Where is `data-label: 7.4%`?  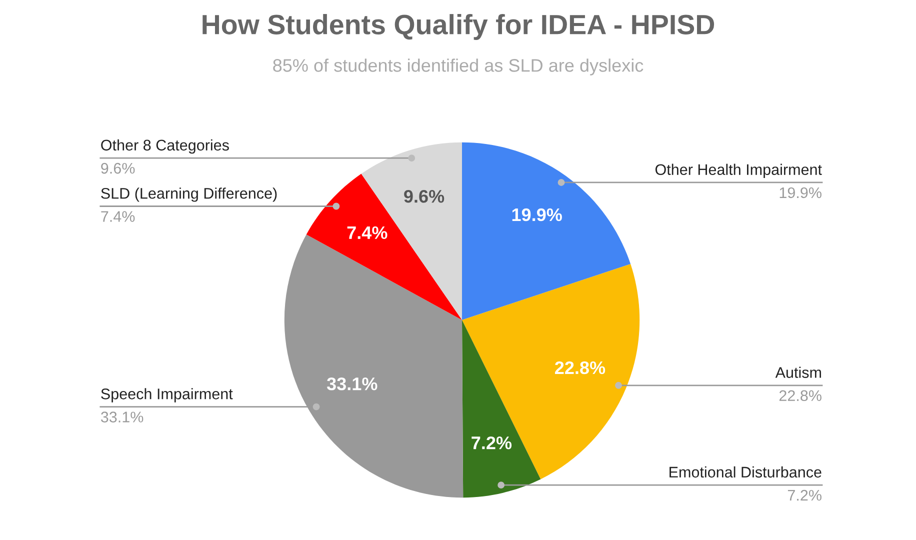
data-label: 7.4% is located at coordinates (367, 233).